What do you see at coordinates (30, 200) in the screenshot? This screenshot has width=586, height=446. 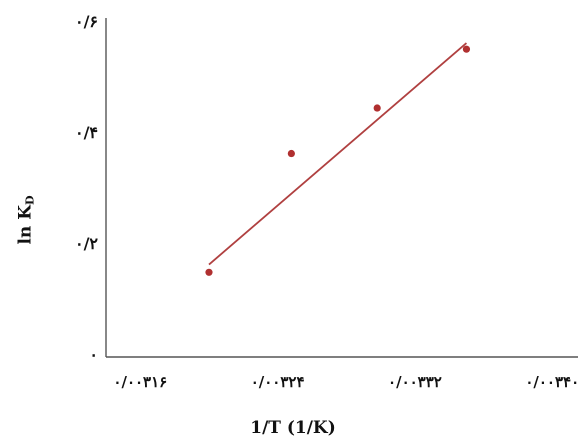 I see `y-axis-label-subscript: D` at bounding box center [30, 200].